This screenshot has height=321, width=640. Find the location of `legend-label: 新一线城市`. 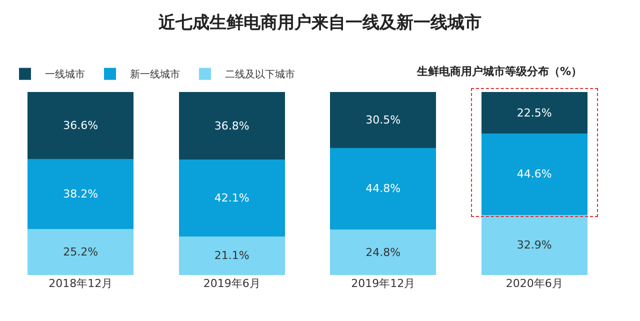

legend-label: 新一线城市 is located at coordinates (155, 74).